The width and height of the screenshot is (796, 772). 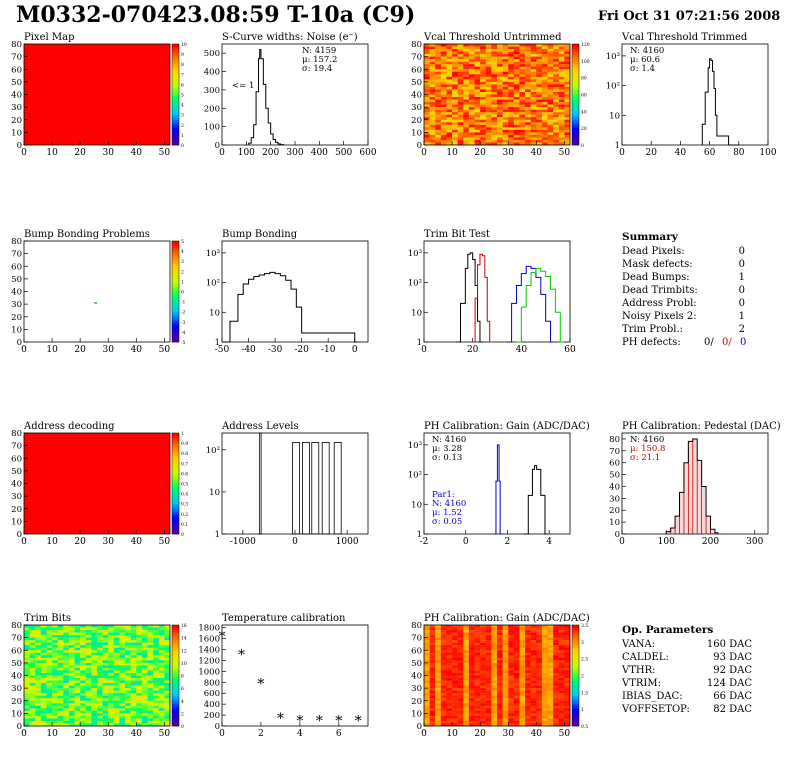 I want to click on x-tick-label: 0, so click(x=222, y=153).